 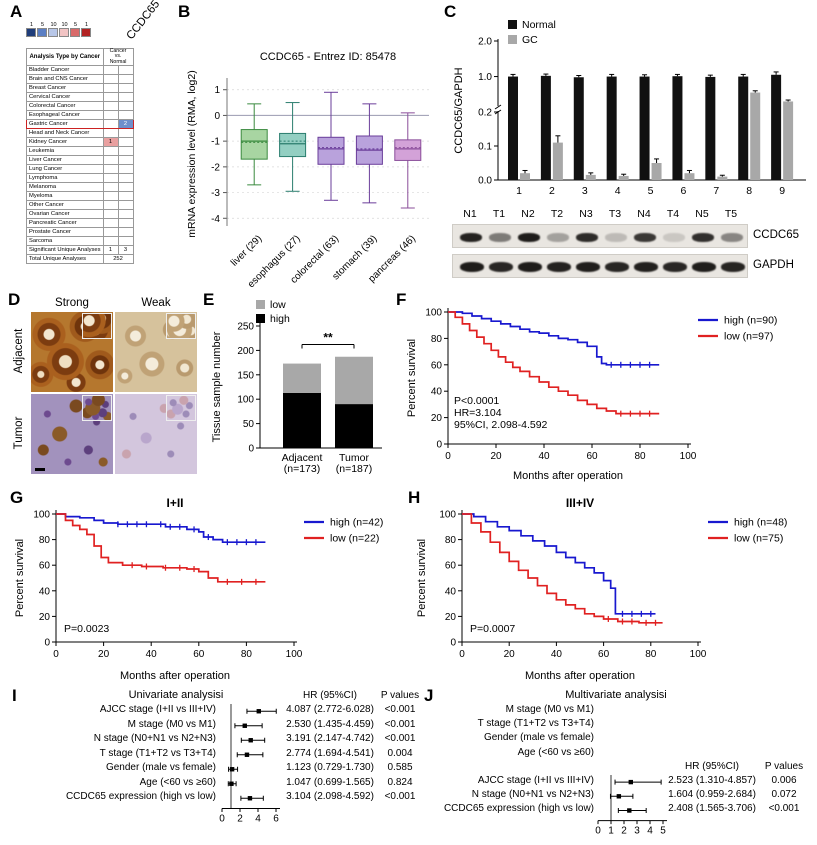 What do you see at coordinates (330, 782) in the screenshot?
I see `forest-hr-value: 1.047 (0.699-1.565)` at bounding box center [330, 782].